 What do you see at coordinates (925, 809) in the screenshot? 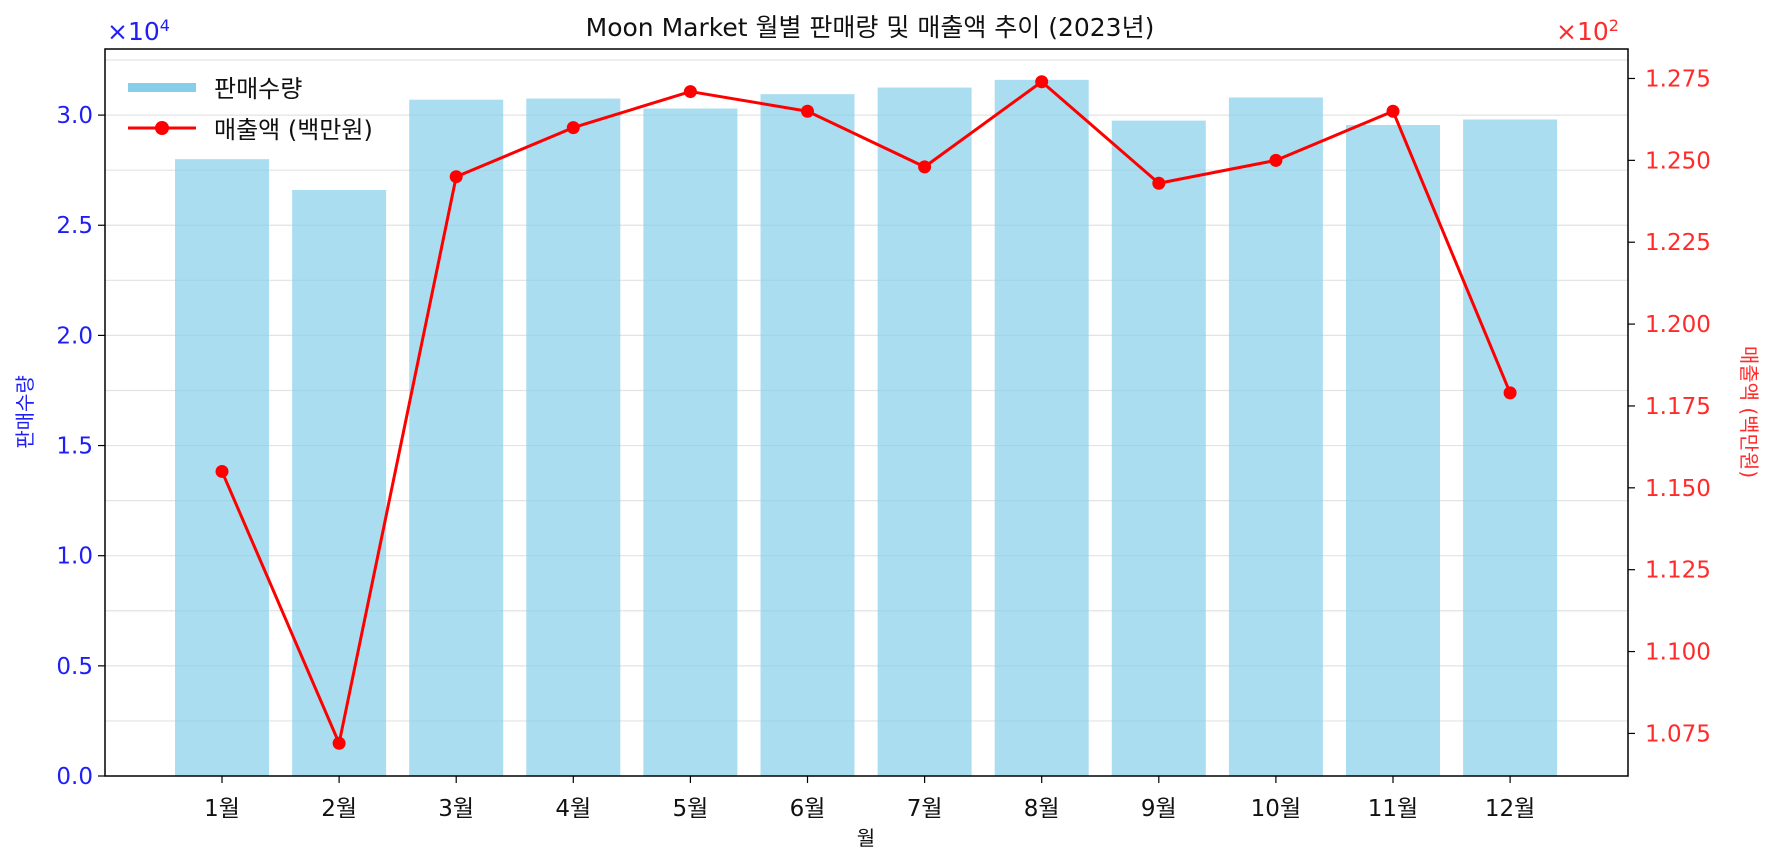
I see `x-tick-label: 7월` at bounding box center [925, 809].